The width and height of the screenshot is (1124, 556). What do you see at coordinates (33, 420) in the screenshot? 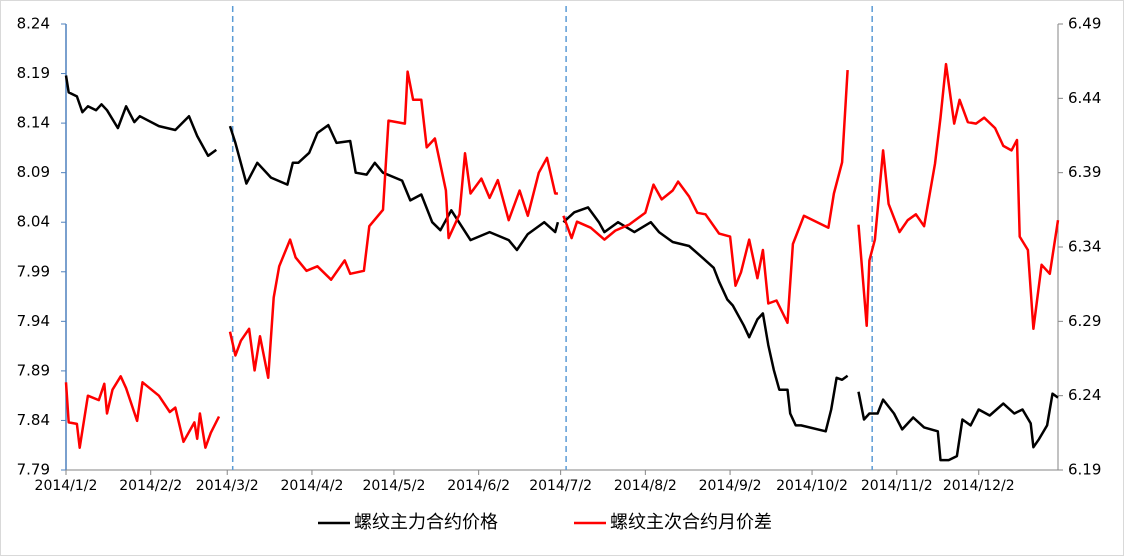
I see `y-tick-label: 7.84` at bounding box center [33, 420].